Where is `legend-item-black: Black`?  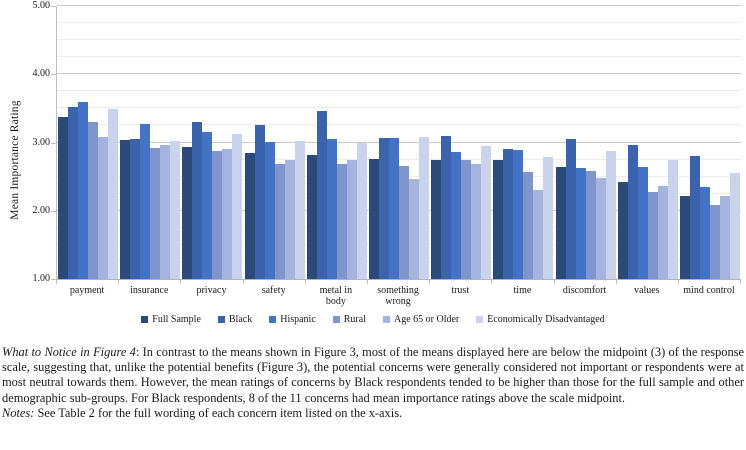 legend-item-black: Black is located at coordinates (235, 319).